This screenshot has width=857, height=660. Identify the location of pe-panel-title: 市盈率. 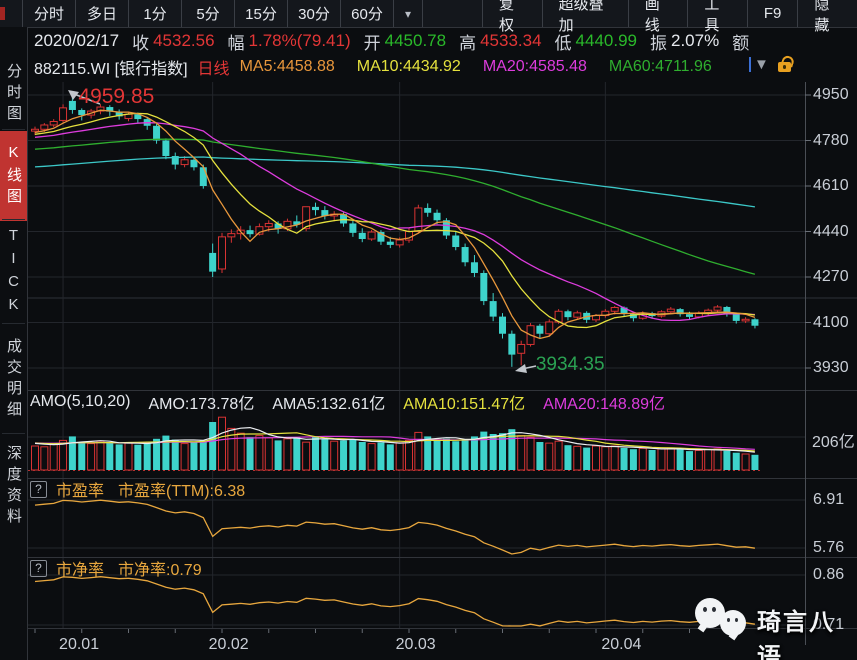
(80, 491).